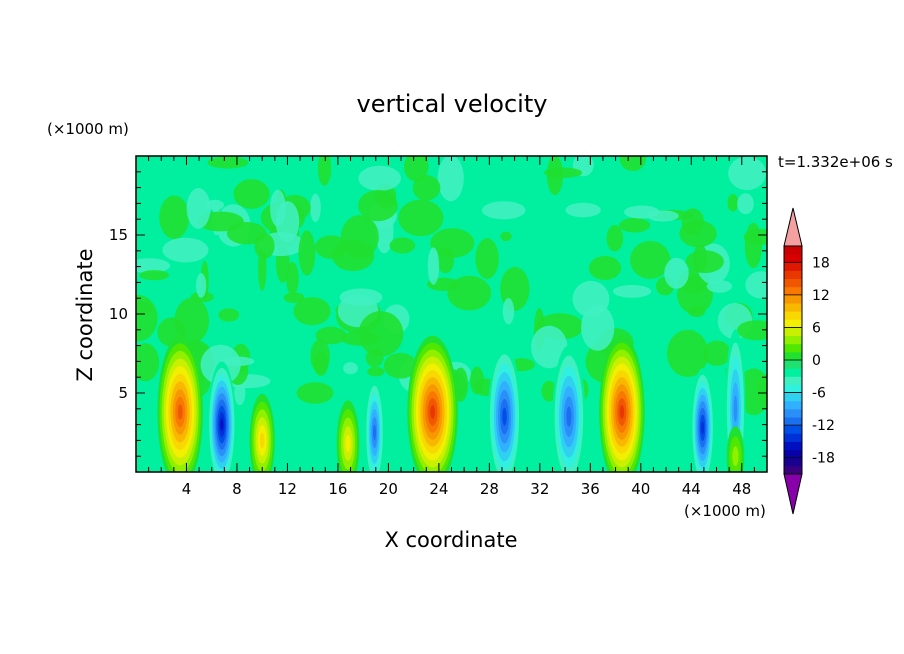  Describe the element at coordinates (793, 227) in the screenshot. I see `colorbar-over-arrow` at that location.